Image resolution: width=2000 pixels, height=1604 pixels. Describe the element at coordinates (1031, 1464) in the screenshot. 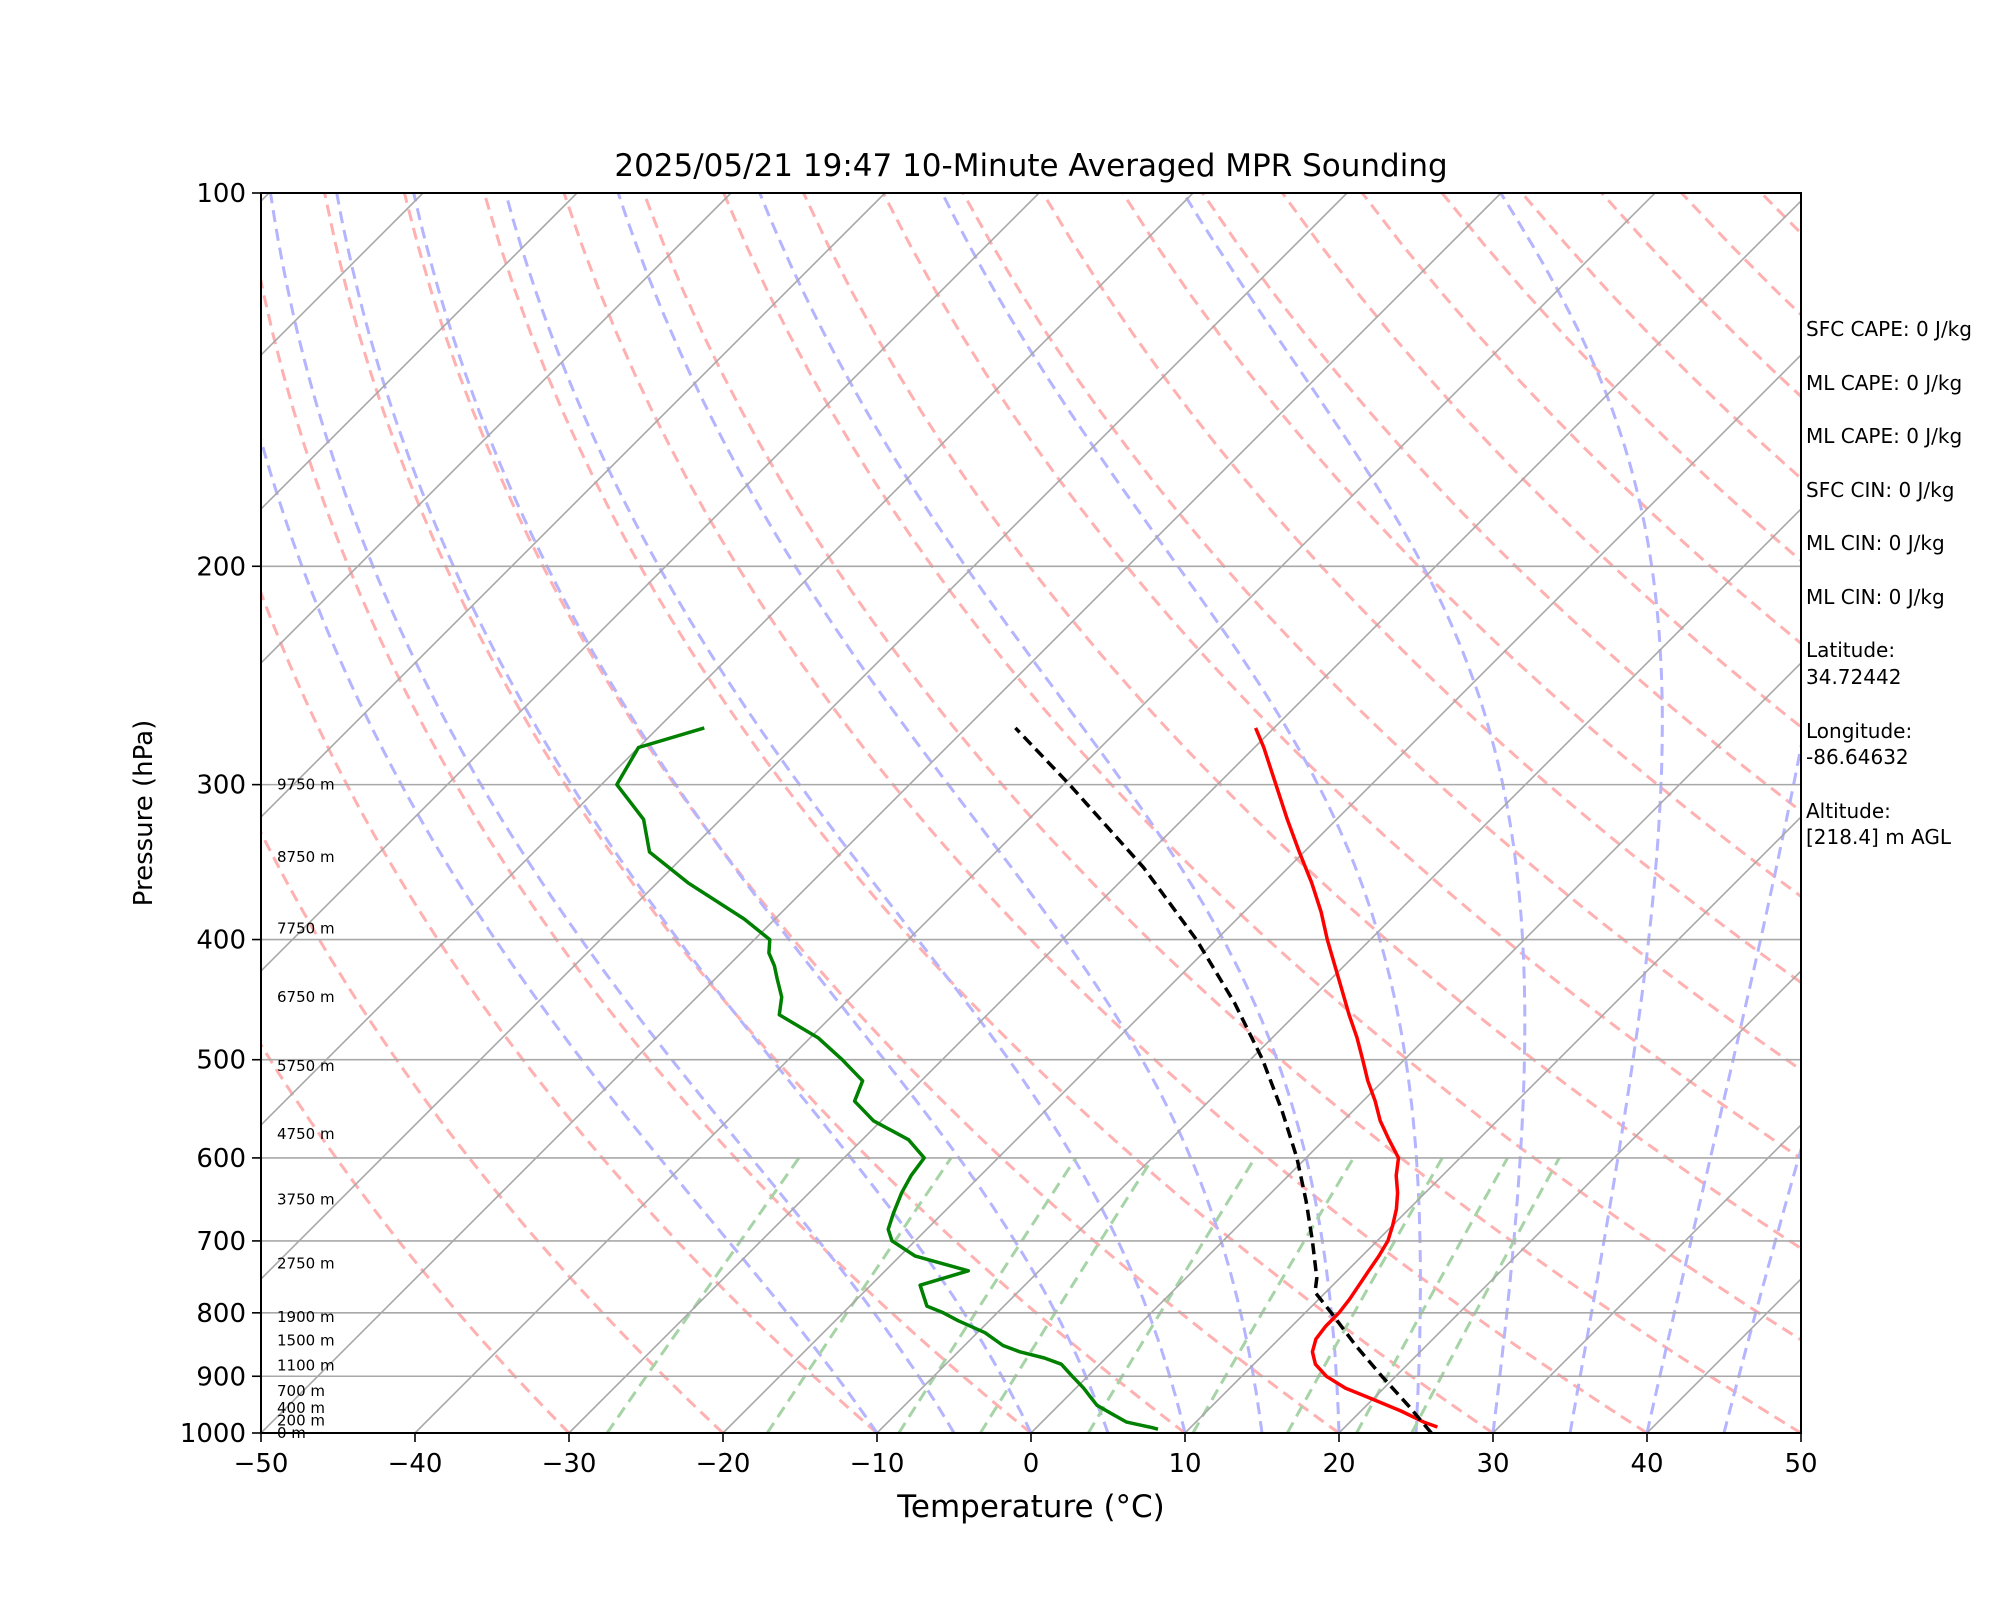

I see `x-tick-label: 0` at that location.